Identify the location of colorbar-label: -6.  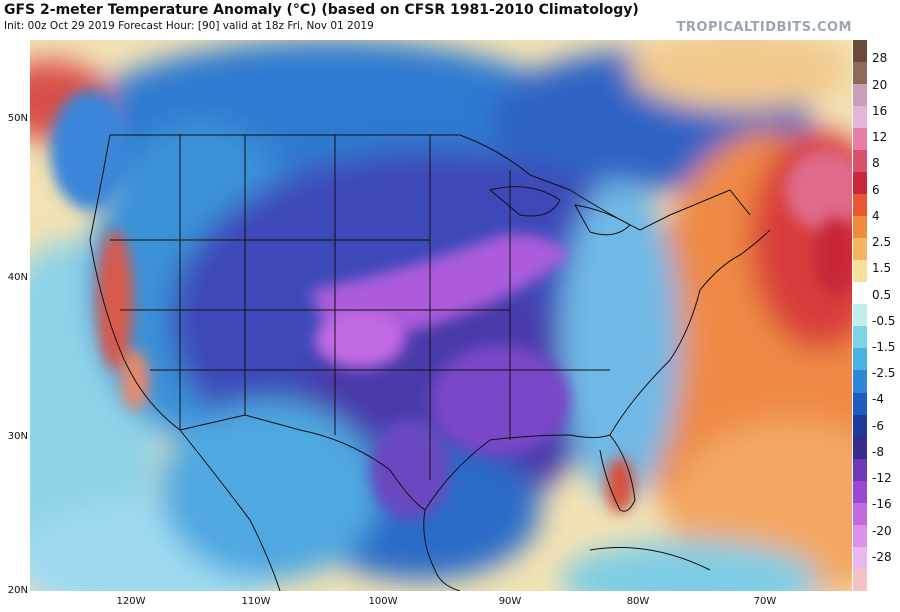
(878, 425).